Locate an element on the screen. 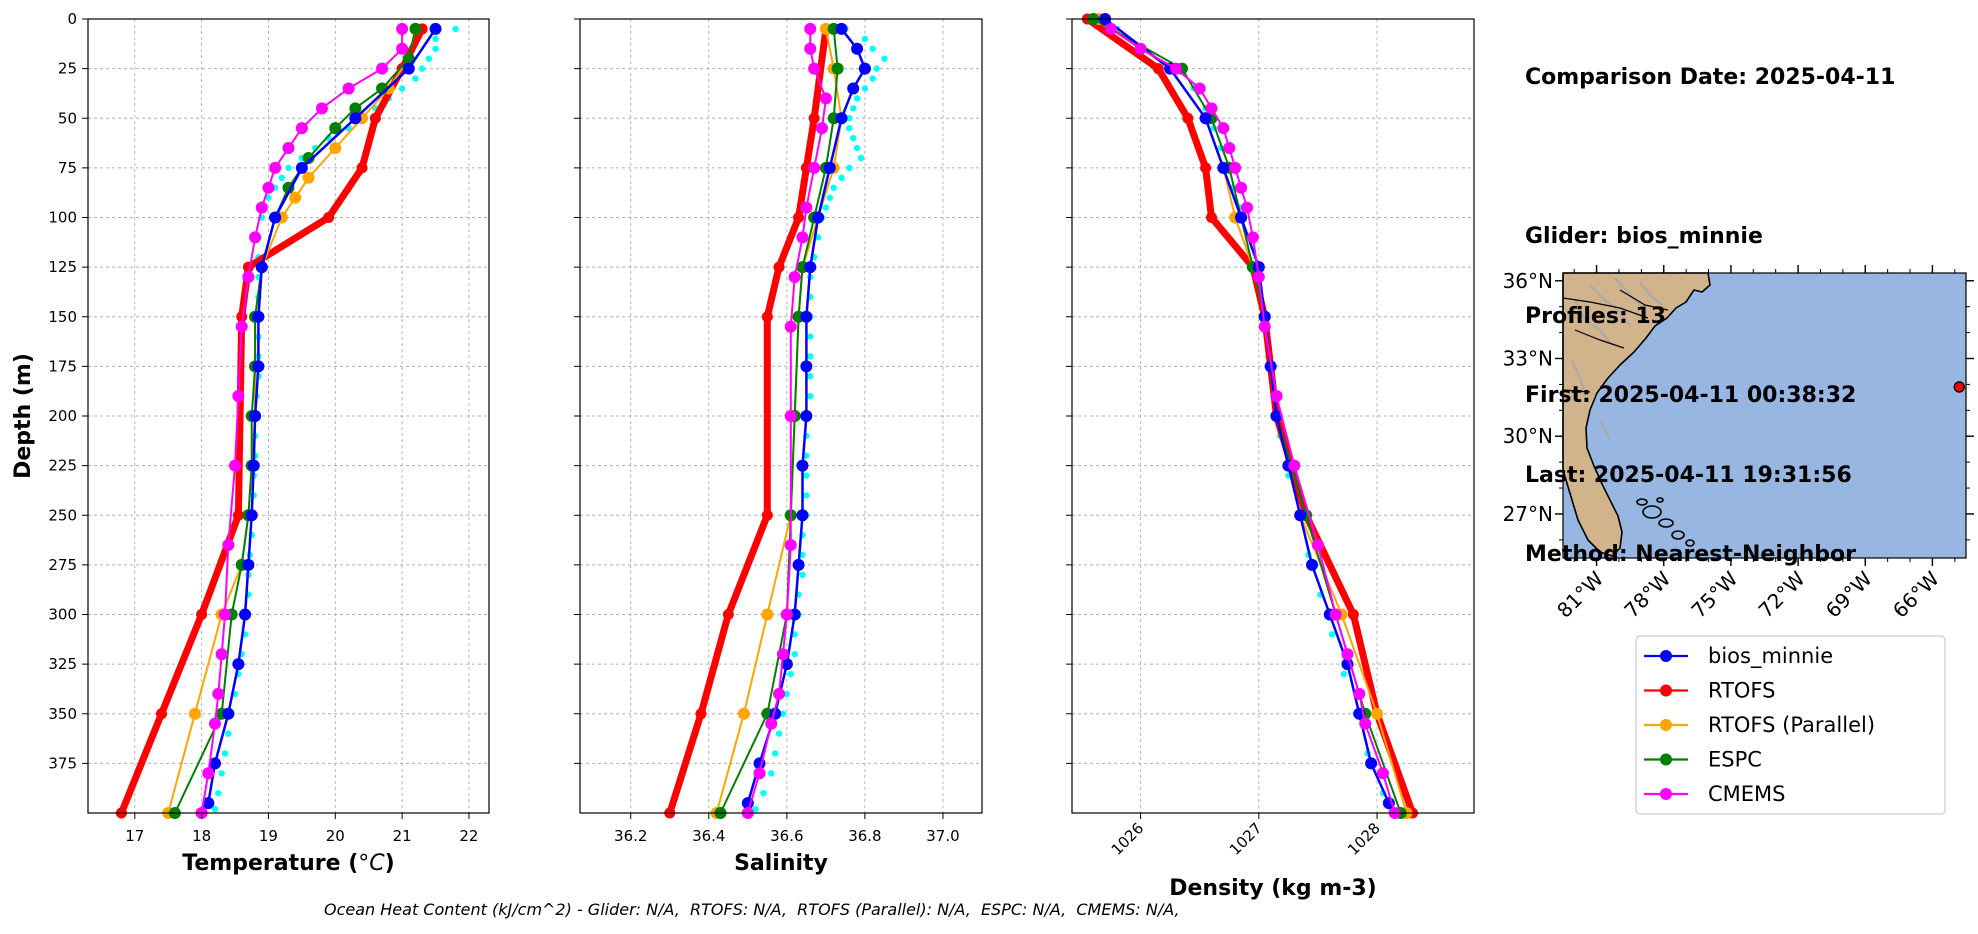 This screenshot has width=1978, height=934. series-cmems is located at coordinates (302, 420).